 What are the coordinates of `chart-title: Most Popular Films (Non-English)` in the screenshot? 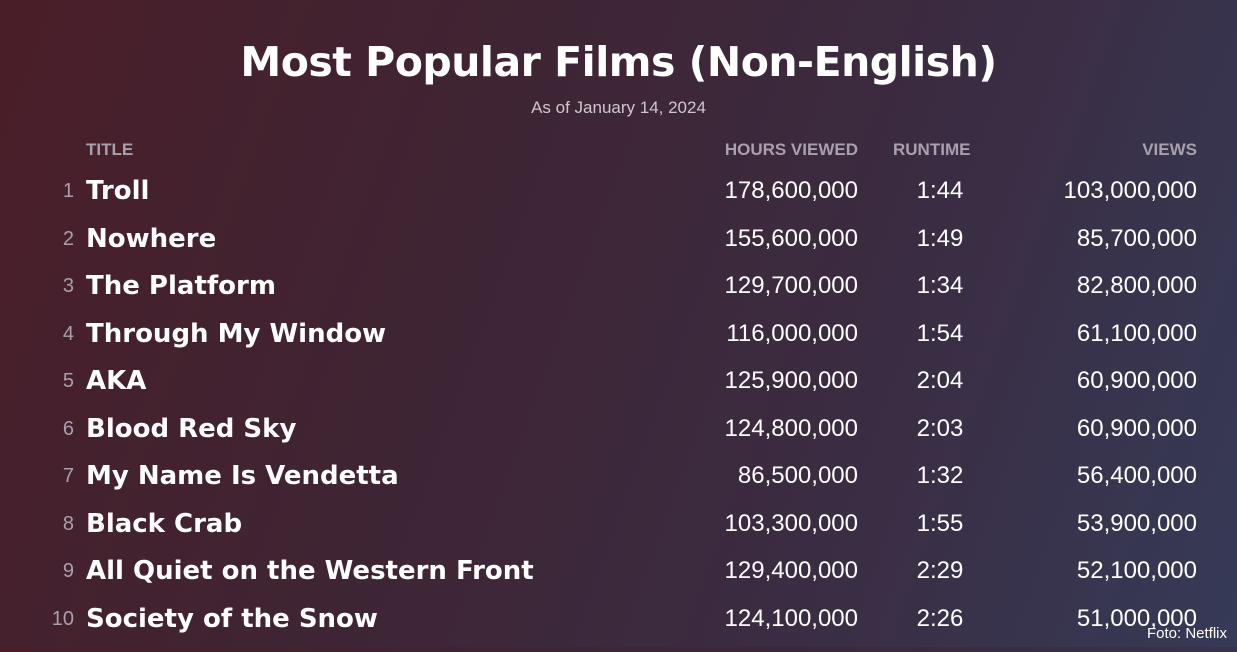 It's located at (618, 62).